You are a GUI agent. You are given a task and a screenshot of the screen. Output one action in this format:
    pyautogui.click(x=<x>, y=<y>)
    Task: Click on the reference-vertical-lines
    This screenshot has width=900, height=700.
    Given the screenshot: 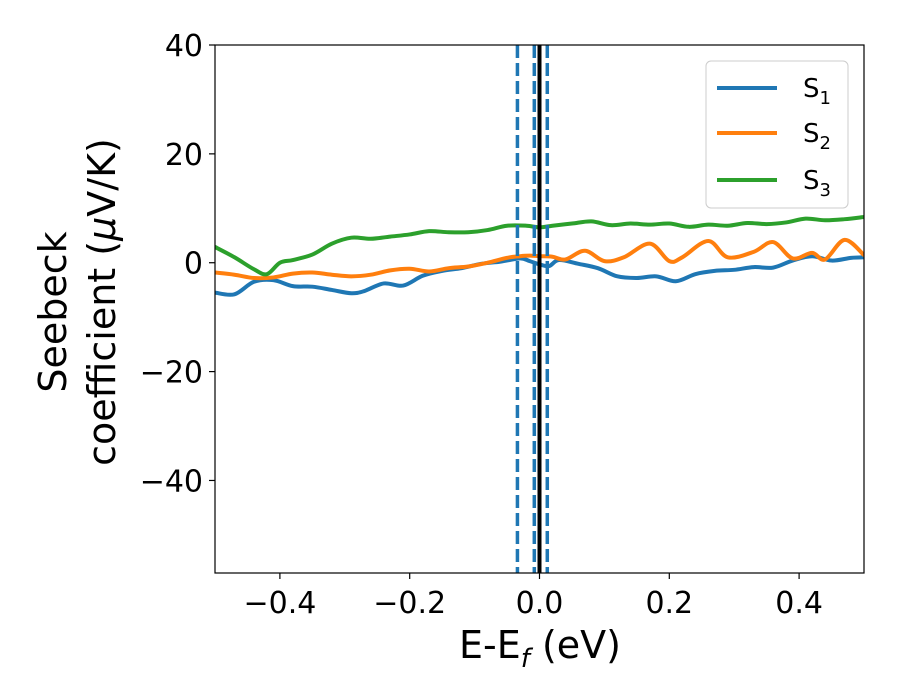 What is the action you would take?
    pyautogui.click(x=532, y=309)
    